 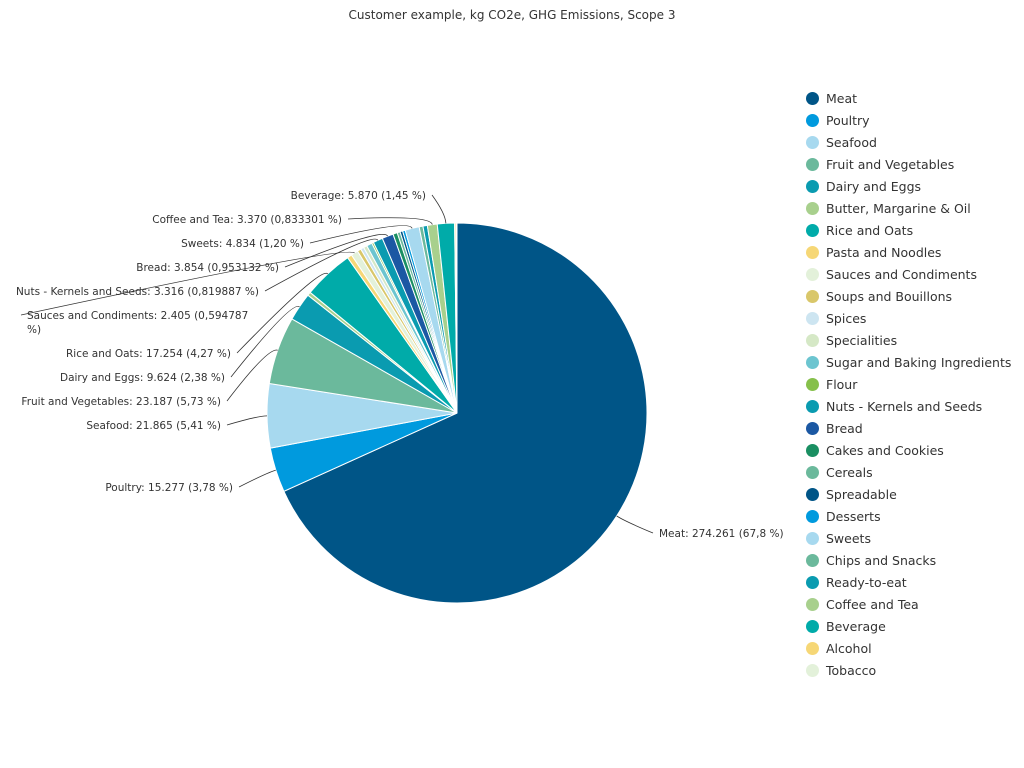 What do you see at coordinates (142, 378) in the screenshot?
I see `data-label: Dairy and Eggs: 9.624 (2,38 %)` at bounding box center [142, 378].